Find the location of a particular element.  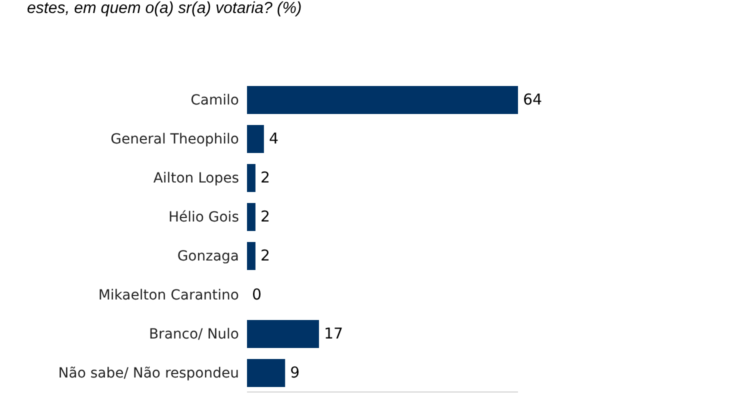

data-label: 0 is located at coordinates (257, 295).